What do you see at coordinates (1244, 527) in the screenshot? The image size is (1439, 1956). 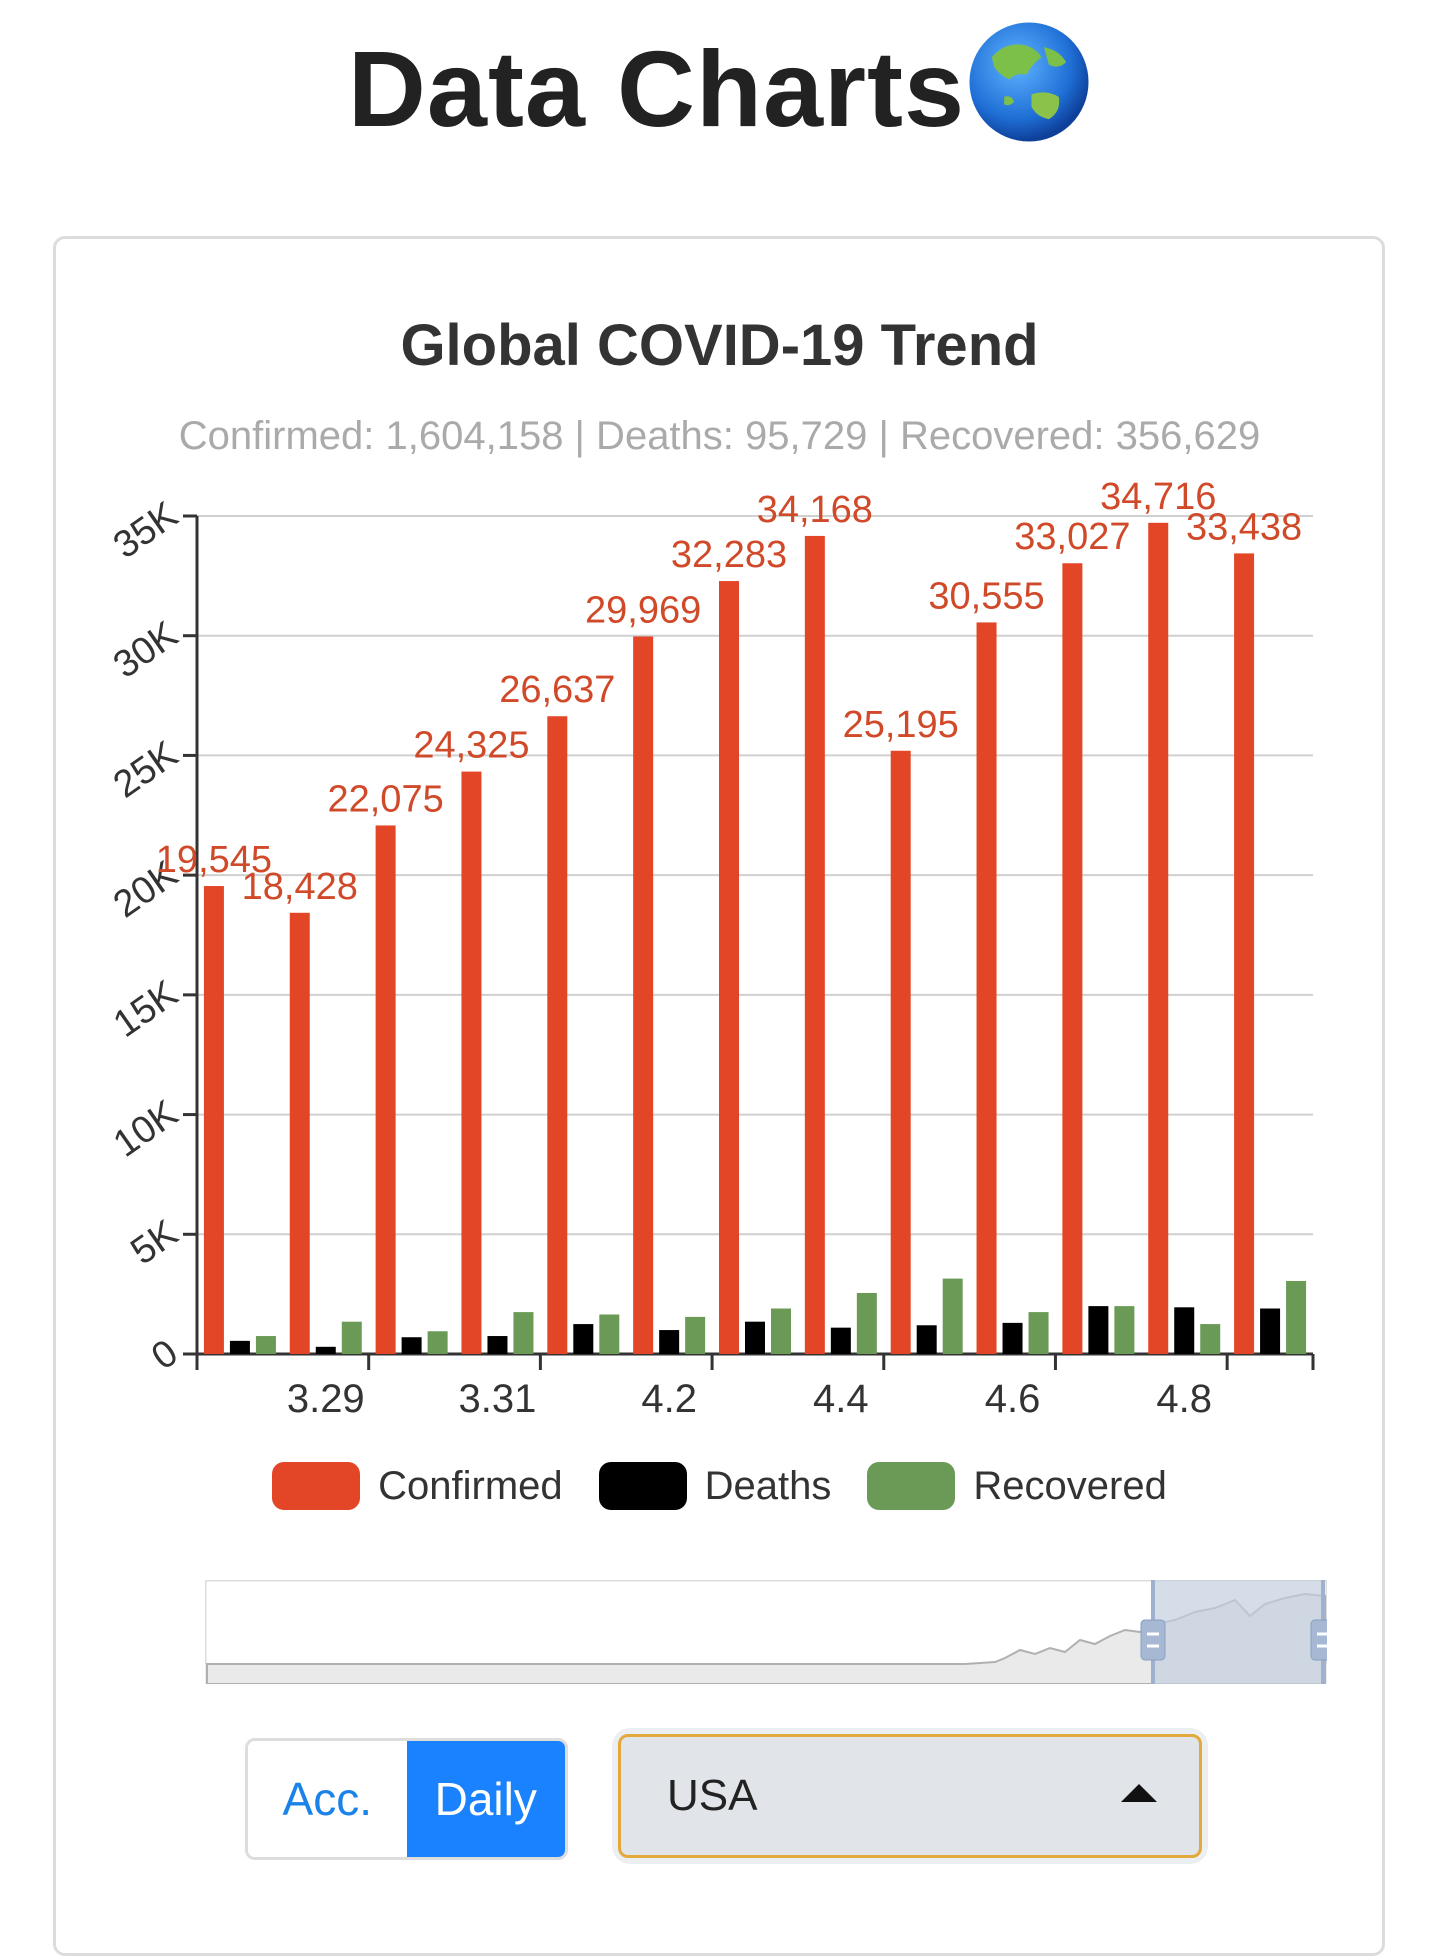 I see `data-label-confirmed: 33,438` at bounding box center [1244, 527].